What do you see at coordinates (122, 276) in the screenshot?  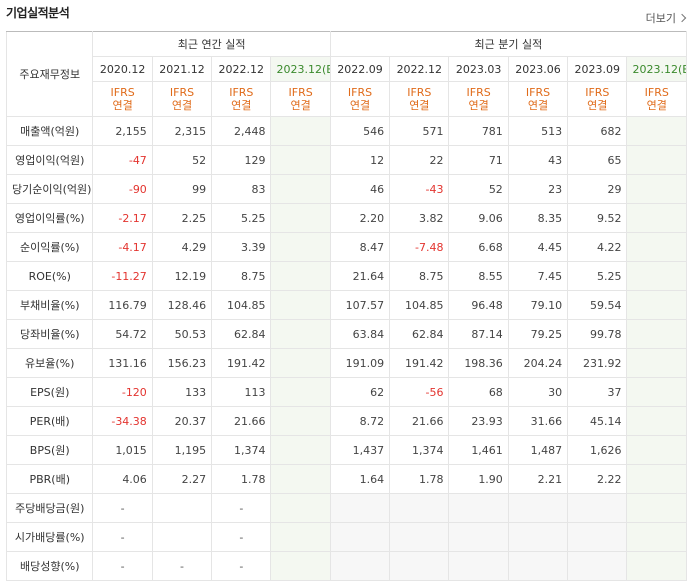 I see `annual-value-cell: -11.27` at bounding box center [122, 276].